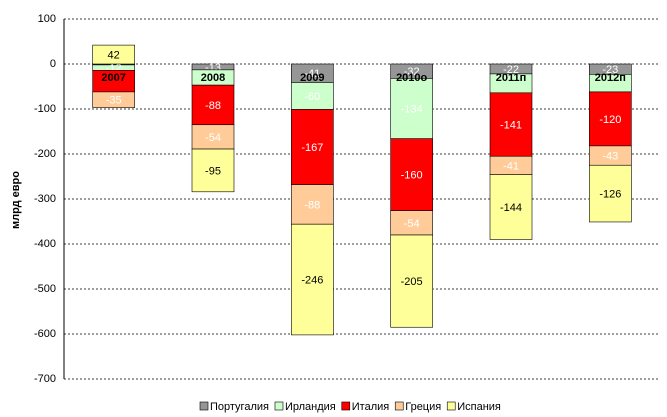  I want to click on x-tick-label: 2007, so click(113, 78).